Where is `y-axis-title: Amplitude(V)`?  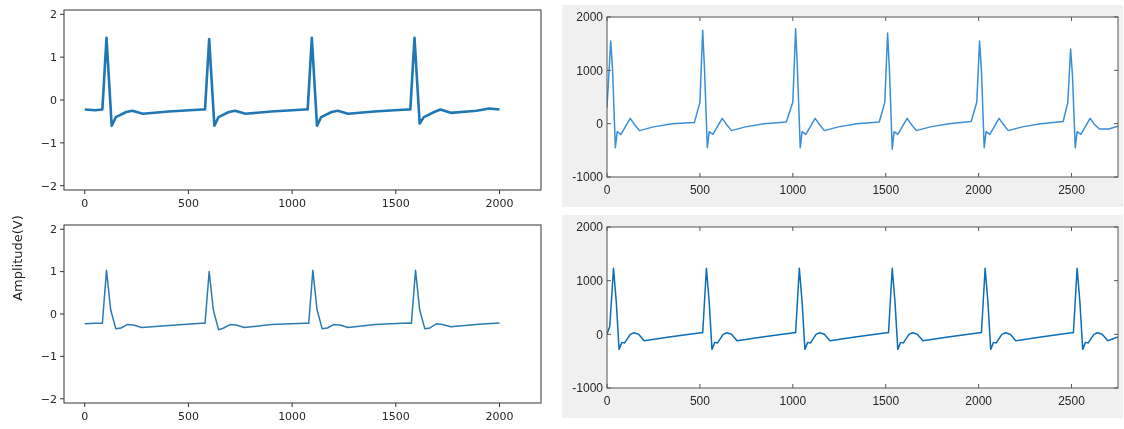
y-axis-title: Amplitude(V) is located at coordinates (17, 258).